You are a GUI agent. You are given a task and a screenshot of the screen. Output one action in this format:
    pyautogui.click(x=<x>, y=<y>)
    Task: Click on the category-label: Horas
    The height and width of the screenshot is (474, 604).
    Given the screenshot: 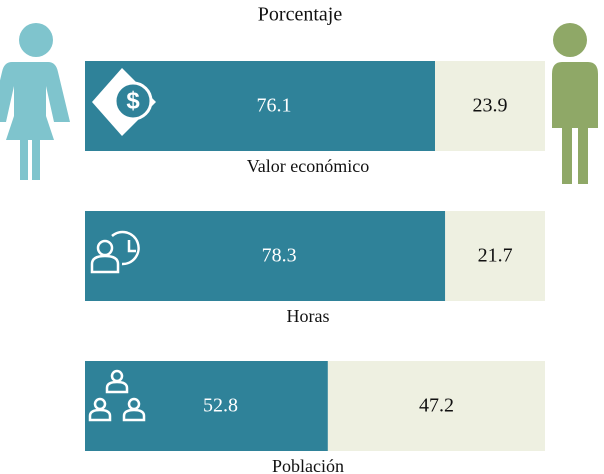 What is the action you would take?
    pyautogui.click(x=308, y=316)
    